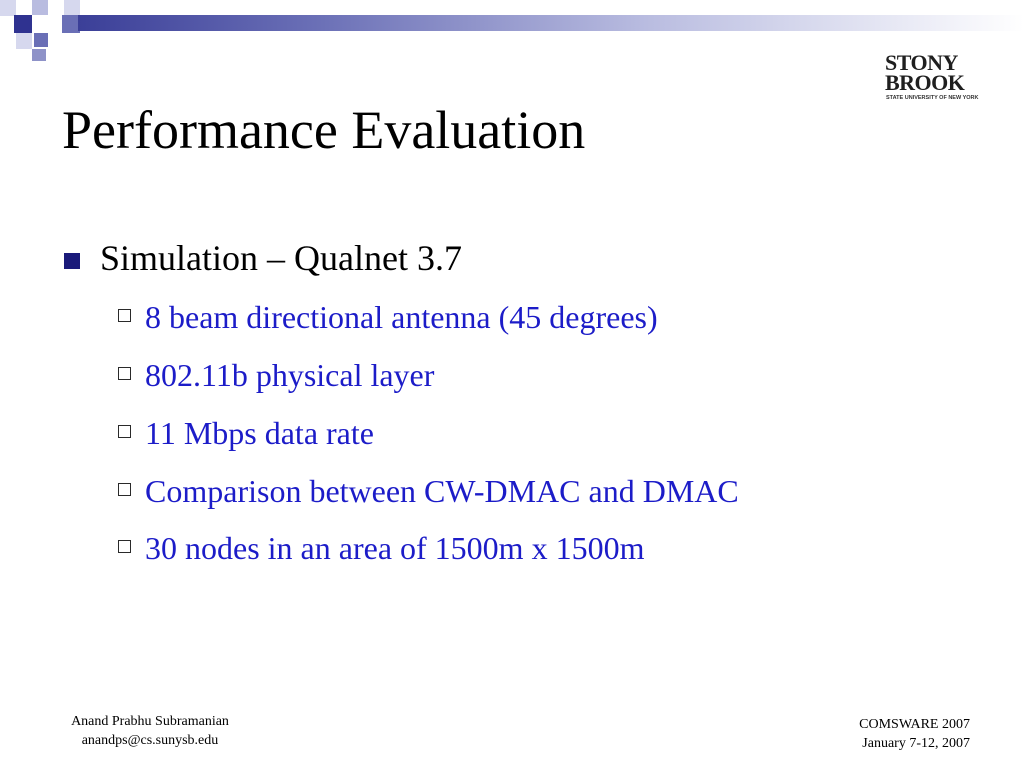  Describe the element at coordinates (324, 130) in the screenshot. I see `slide-title: Performance Evaluation` at that location.